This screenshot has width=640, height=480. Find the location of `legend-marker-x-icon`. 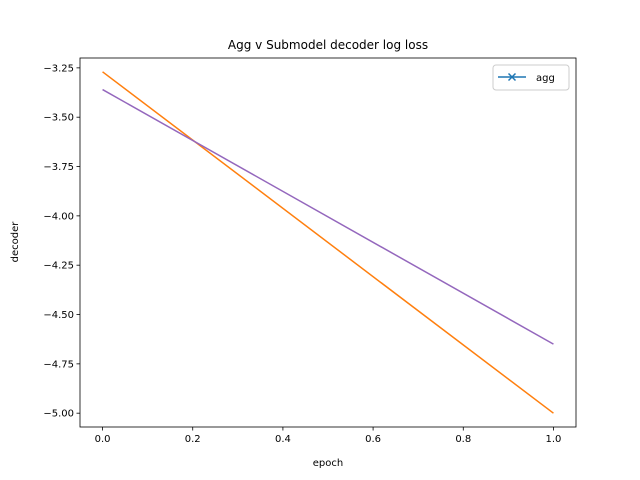

legend-marker-x-icon is located at coordinates (512, 77).